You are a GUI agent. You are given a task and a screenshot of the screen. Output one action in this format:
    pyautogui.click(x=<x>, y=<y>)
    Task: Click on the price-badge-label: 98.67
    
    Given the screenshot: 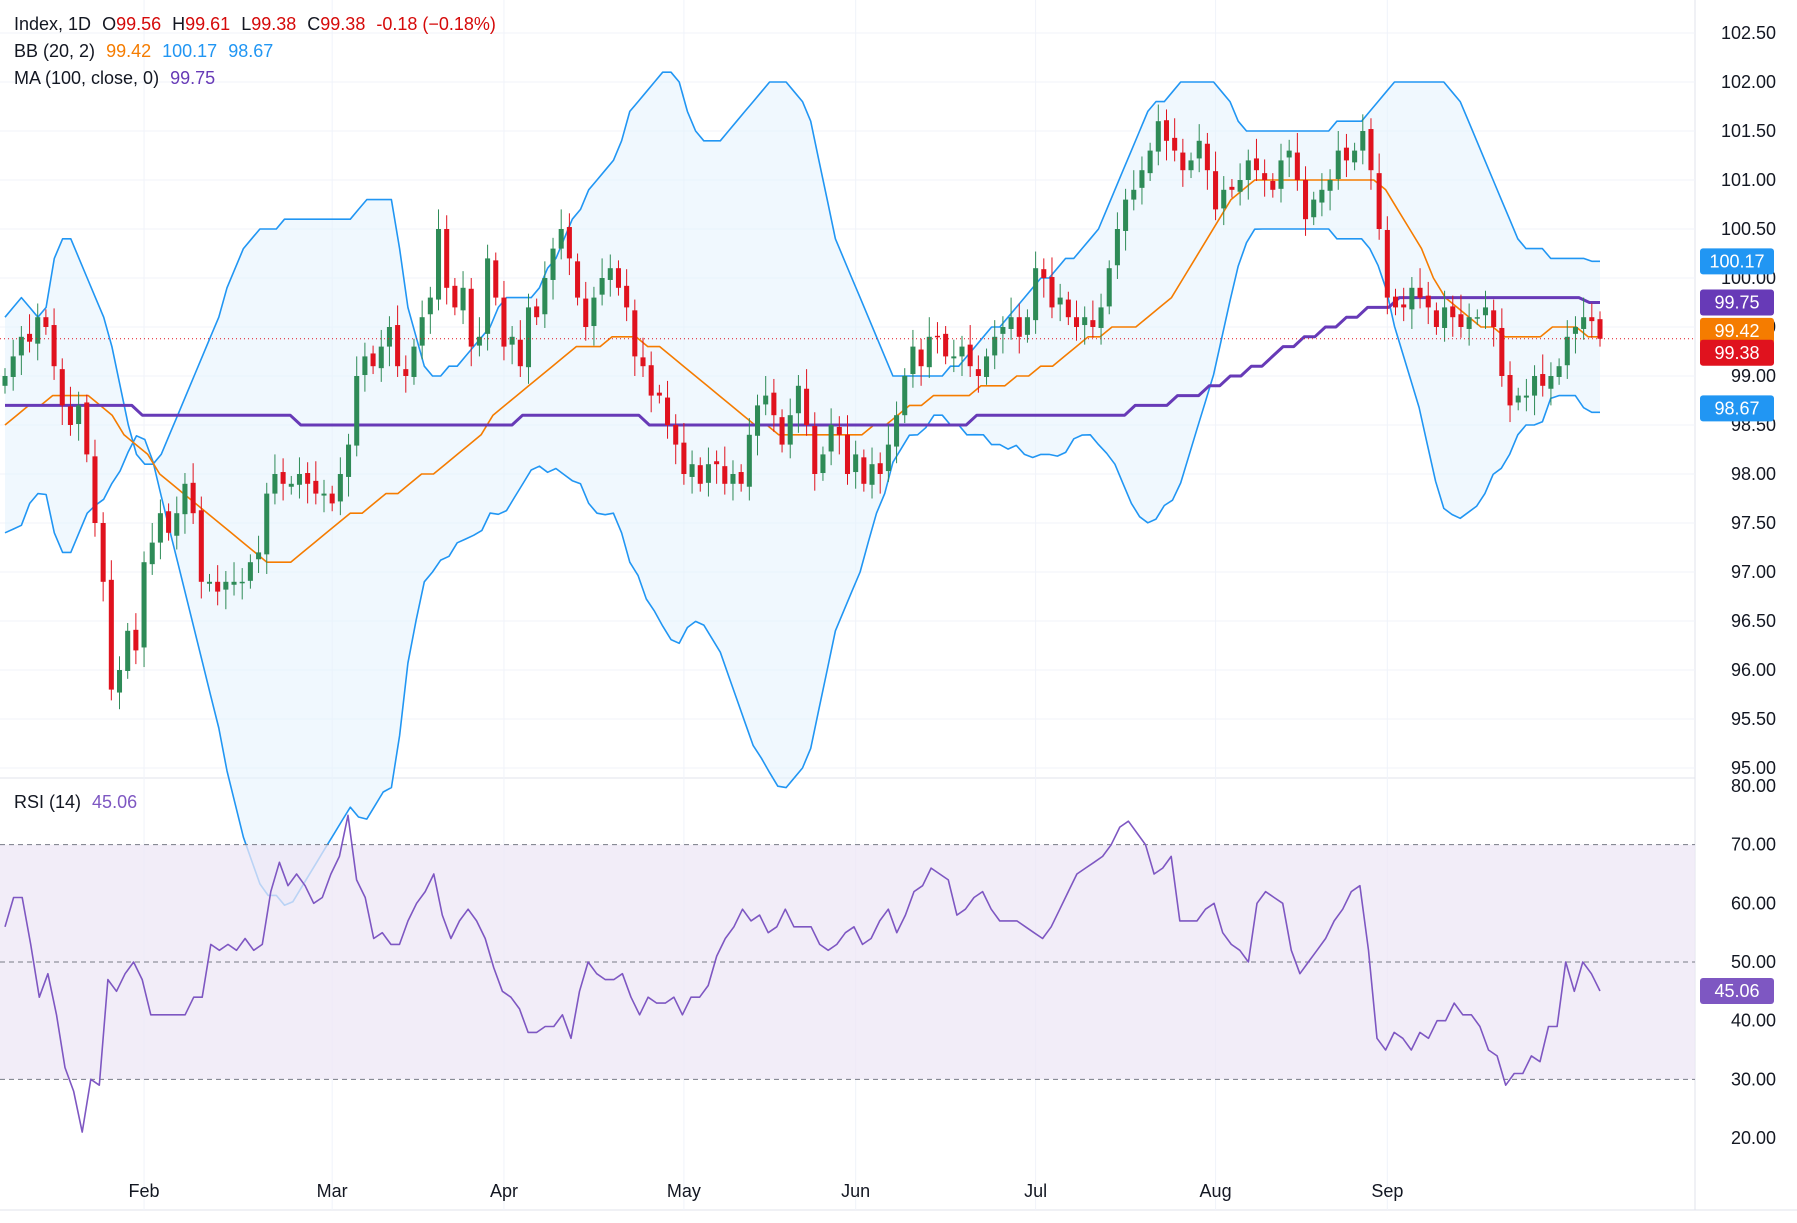 What is the action you would take?
    pyautogui.click(x=1736, y=408)
    